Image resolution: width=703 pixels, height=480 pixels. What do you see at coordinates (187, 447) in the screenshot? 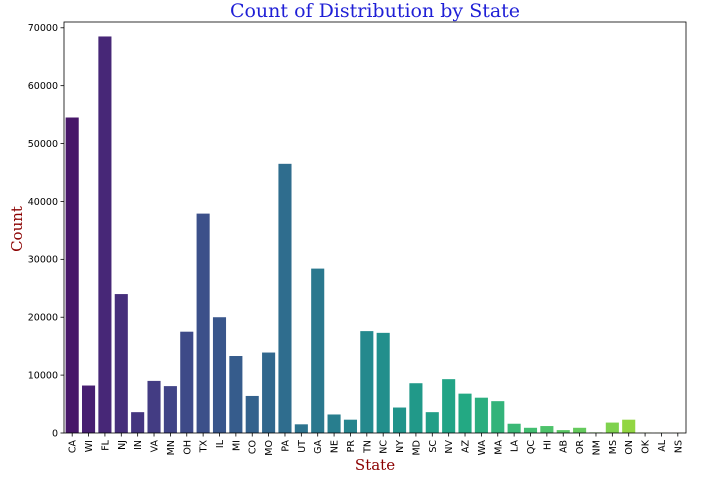
I see `x-tick-label: OH` at bounding box center [187, 447].